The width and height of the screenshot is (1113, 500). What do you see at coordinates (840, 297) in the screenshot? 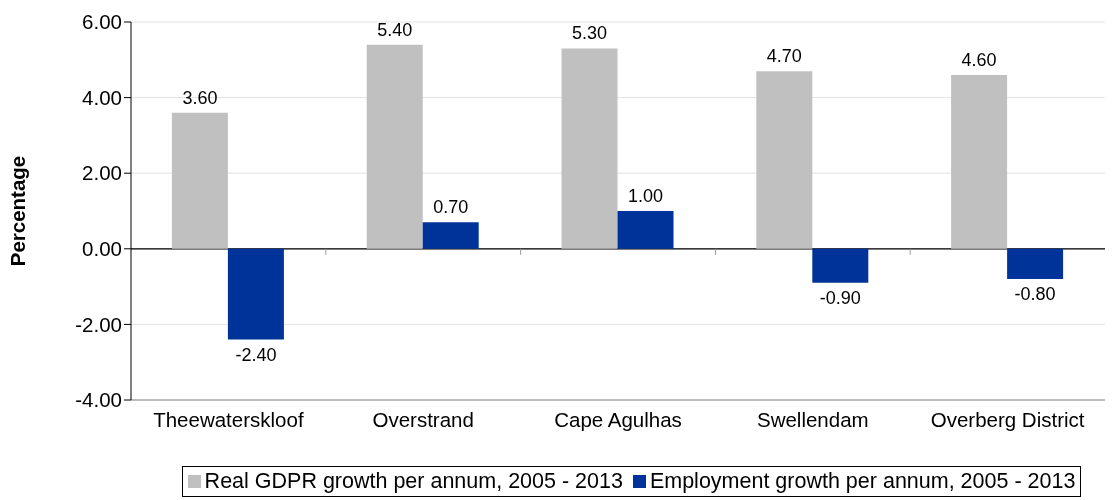
I see `data-label: -0.90` at bounding box center [840, 297].